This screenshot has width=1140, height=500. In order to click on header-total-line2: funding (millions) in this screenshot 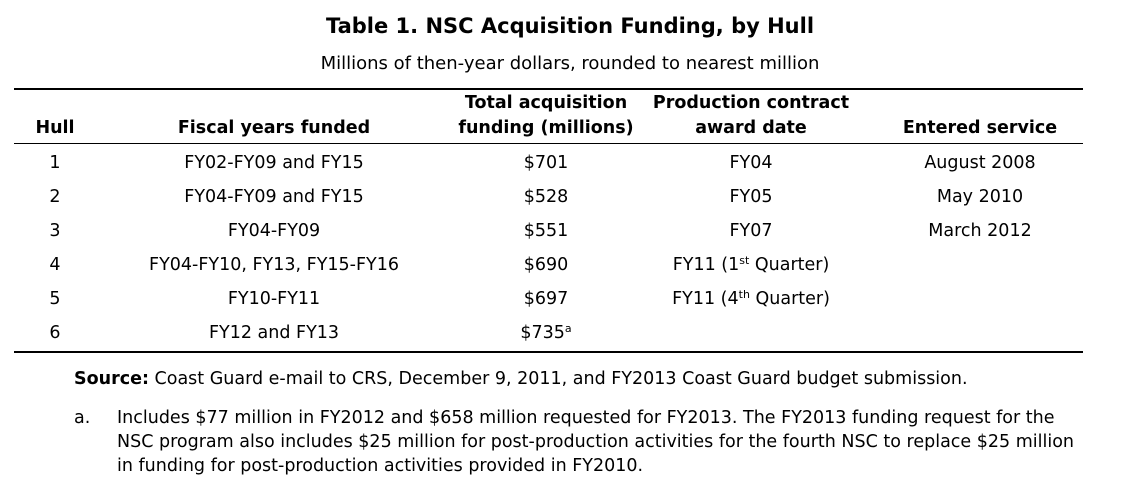, I will do `click(546, 128)`.